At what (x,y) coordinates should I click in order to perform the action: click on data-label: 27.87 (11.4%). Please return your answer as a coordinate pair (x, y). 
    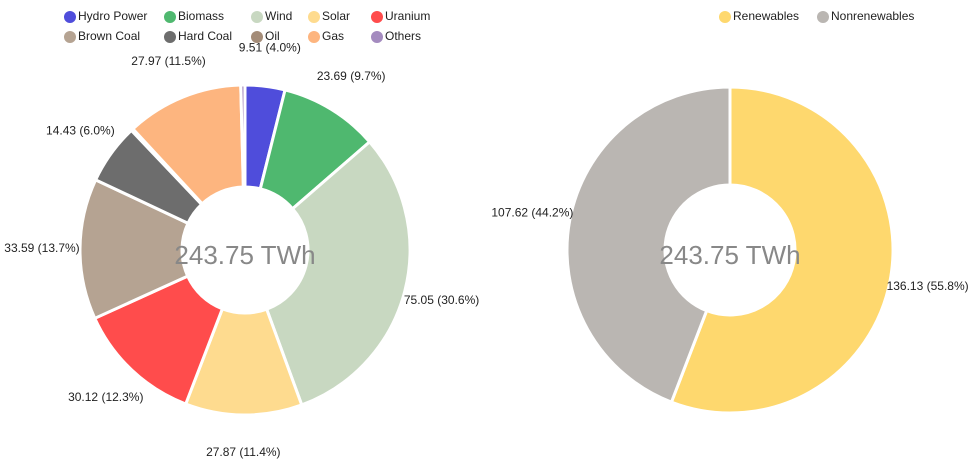
    Looking at the image, I should click on (243, 452).